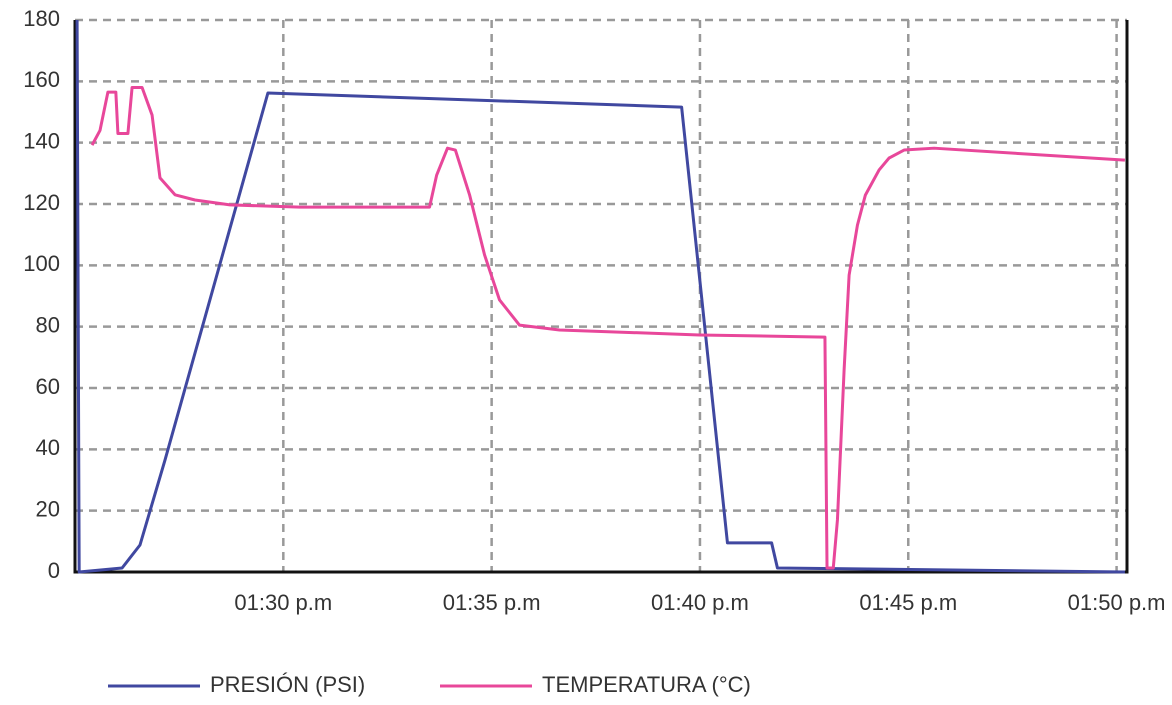 The height and width of the screenshot is (705, 1172). What do you see at coordinates (41, 79) in the screenshot?
I see `y-tick-label: 160` at bounding box center [41, 79].